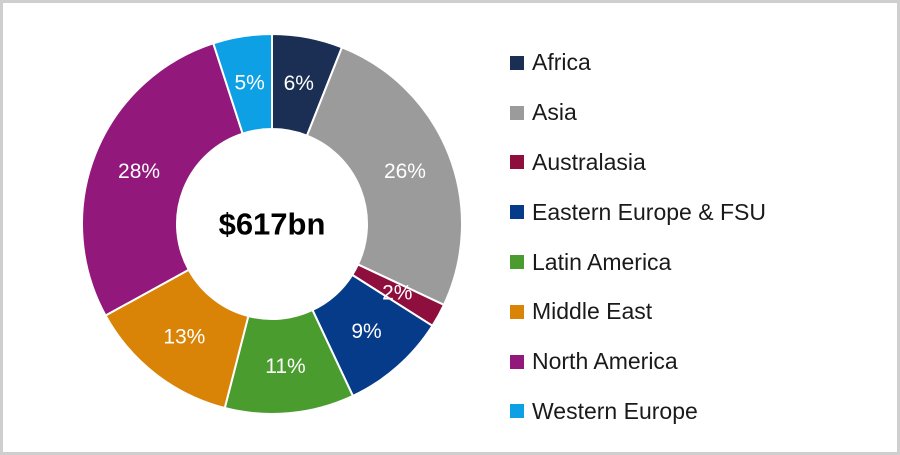 This screenshot has width=900, height=455. I want to click on slice-north-america, so click(162, 179).